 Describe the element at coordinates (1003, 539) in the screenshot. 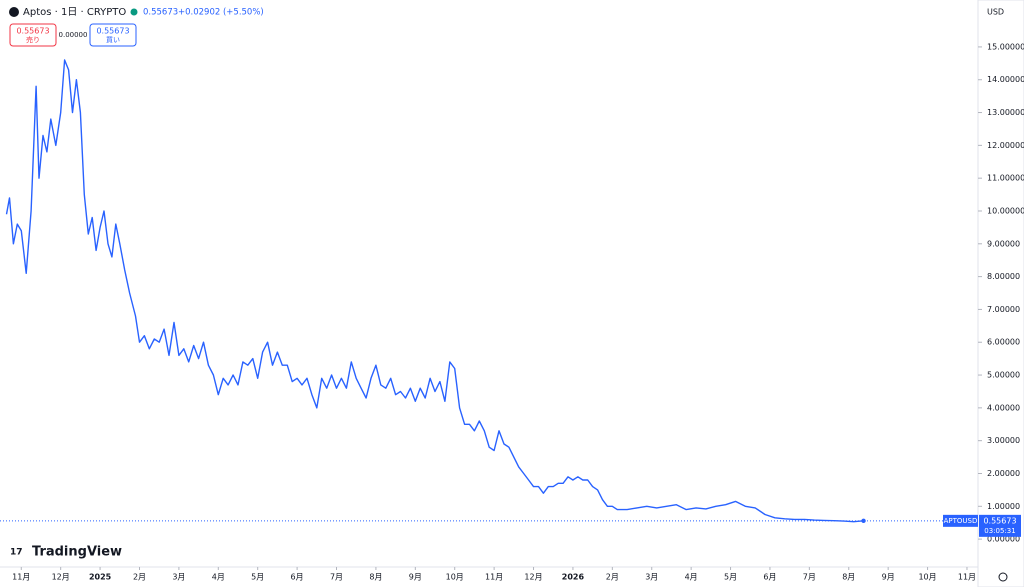

I see `y-tick-label: 0.00000` at that location.